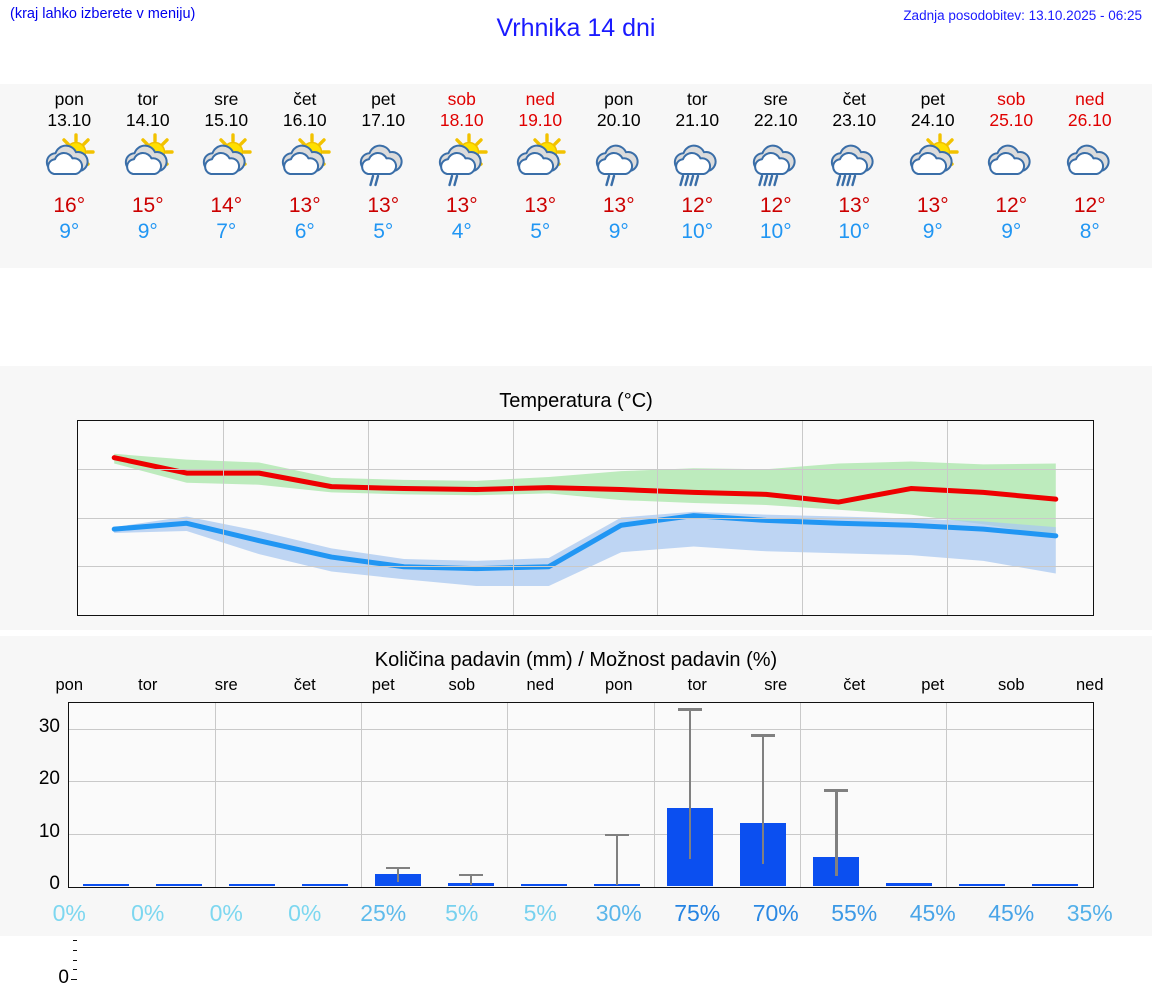 This screenshot has height=989, width=1152. I want to click on precipitation-day-label: čet, so click(304, 685).